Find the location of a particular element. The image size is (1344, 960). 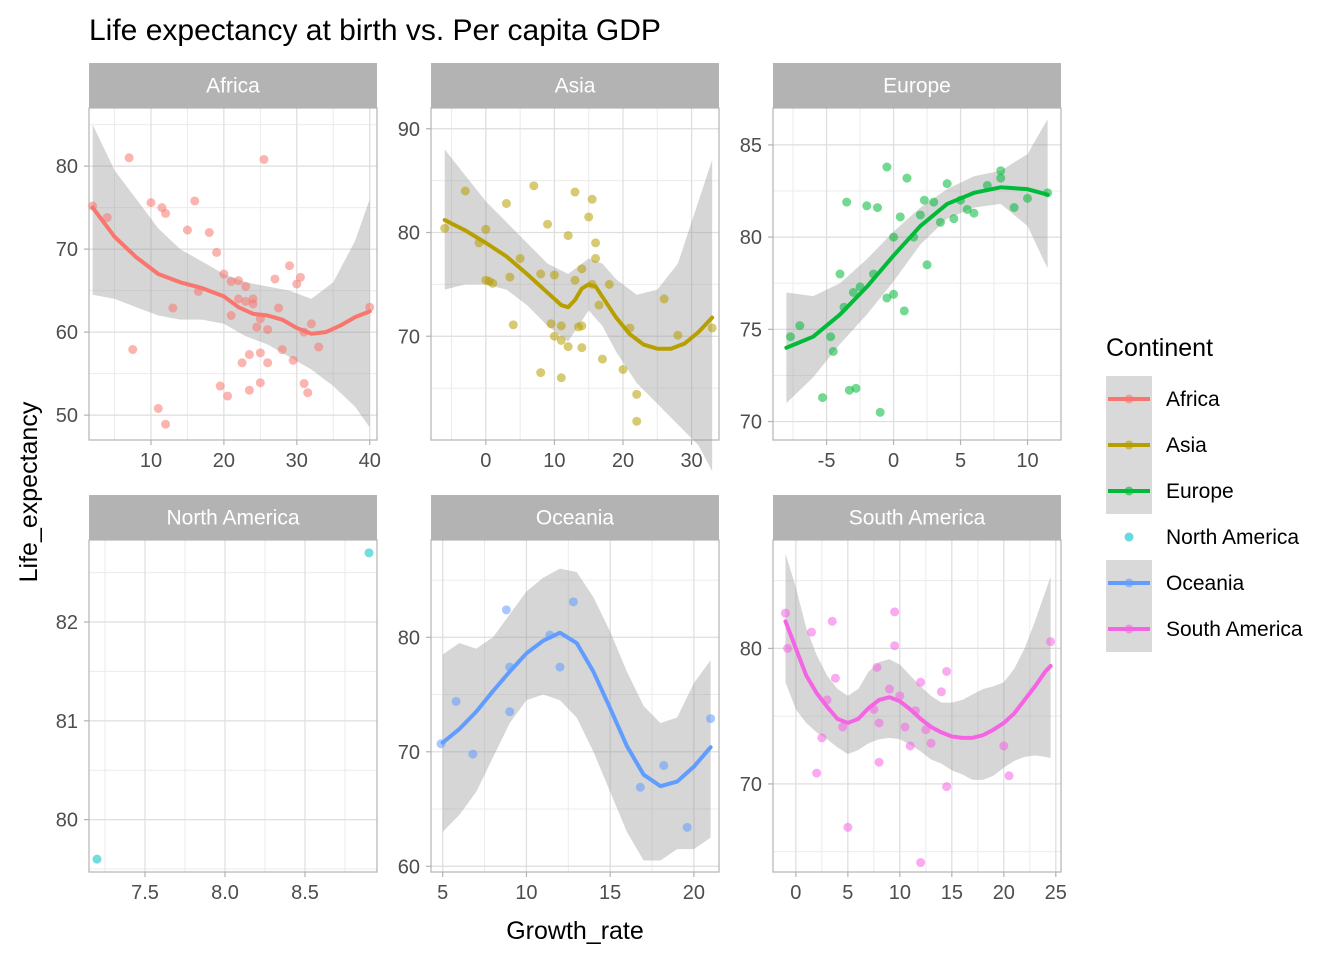

x-tick-label: 8.5 is located at coordinates (305, 893).